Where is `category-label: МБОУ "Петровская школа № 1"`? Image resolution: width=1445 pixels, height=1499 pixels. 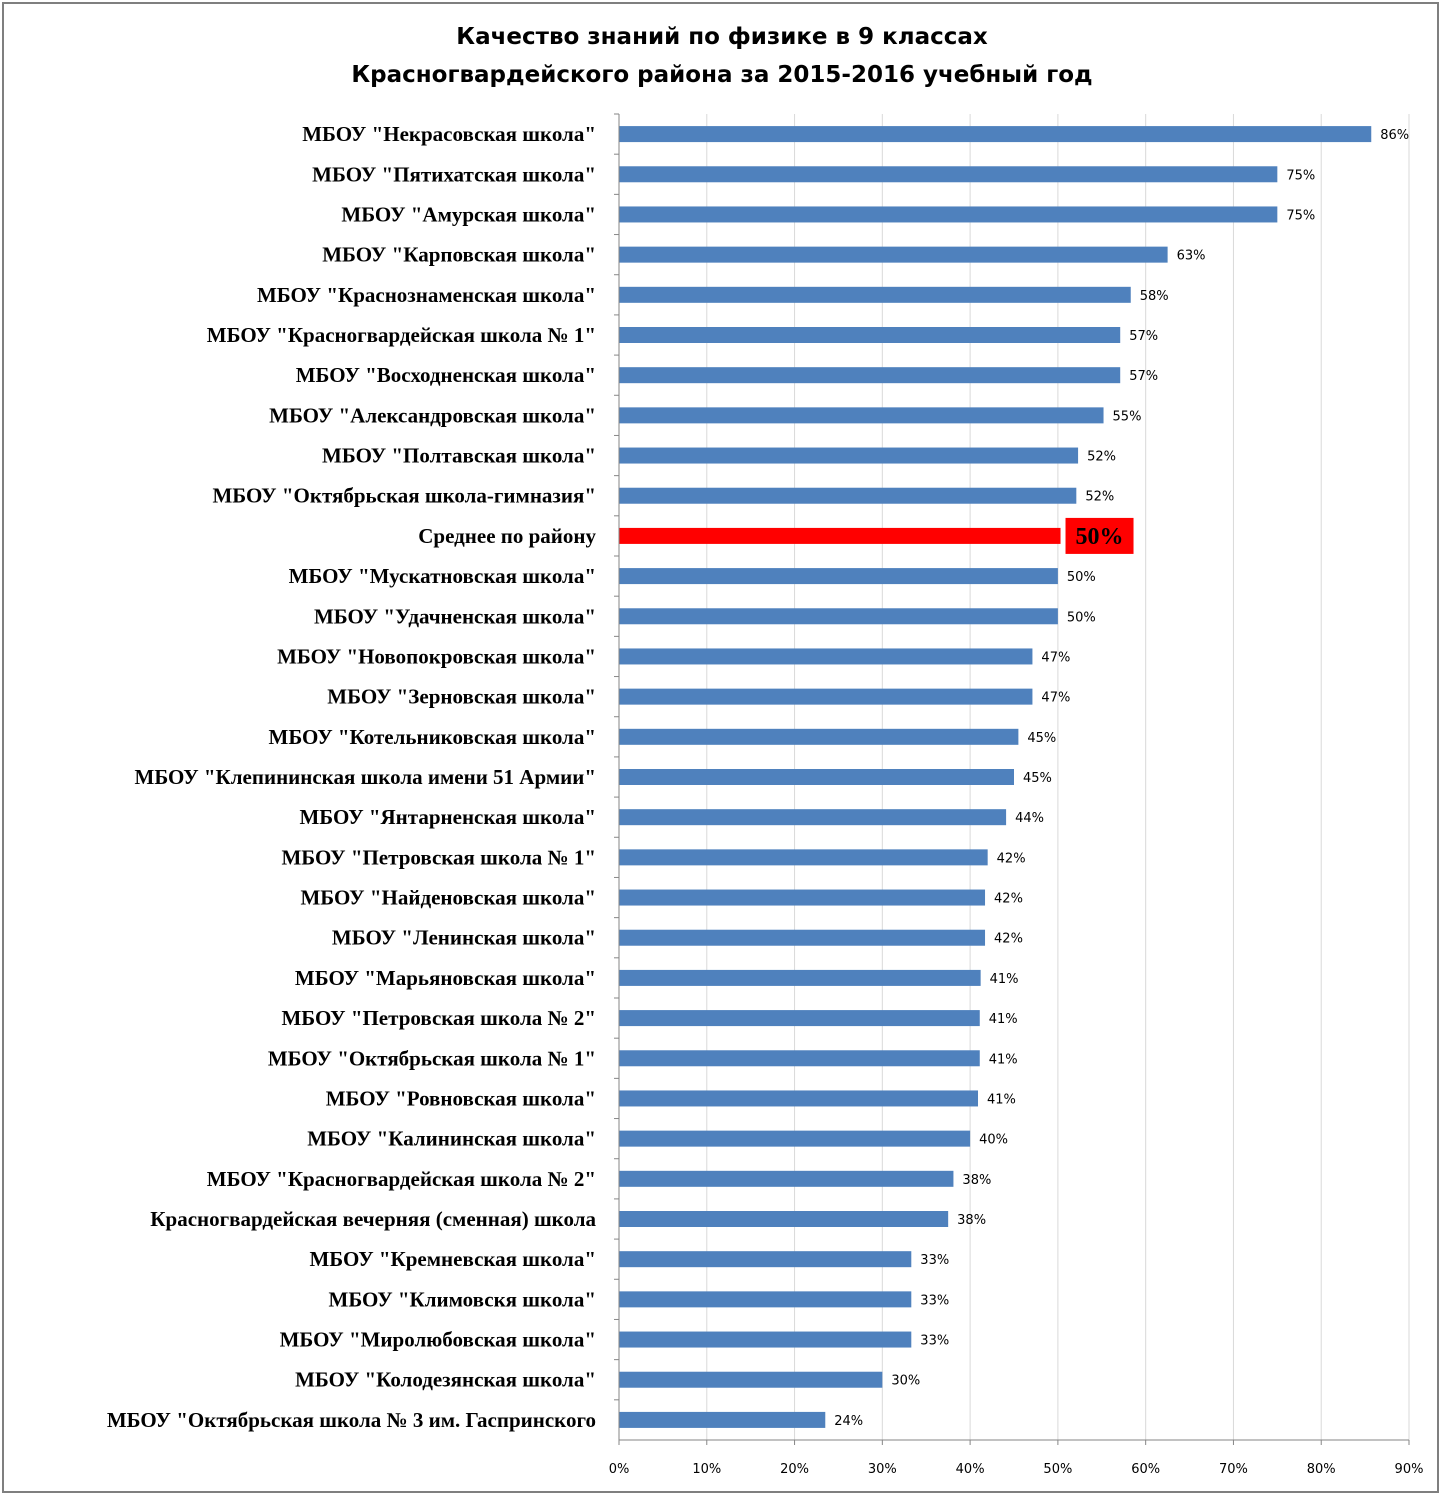
category-label: МБОУ "Петровская школа № 1" is located at coordinates (438, 857).